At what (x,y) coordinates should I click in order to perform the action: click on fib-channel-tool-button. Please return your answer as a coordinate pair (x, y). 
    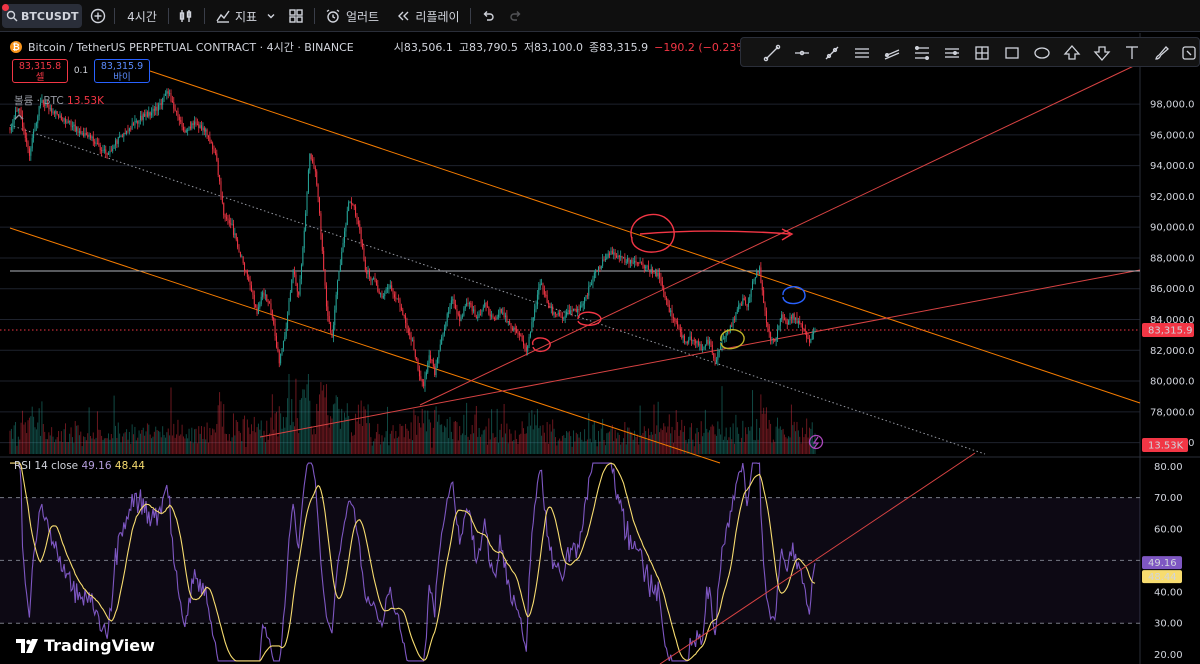
    Looking at the image, I should click on (952, 53).